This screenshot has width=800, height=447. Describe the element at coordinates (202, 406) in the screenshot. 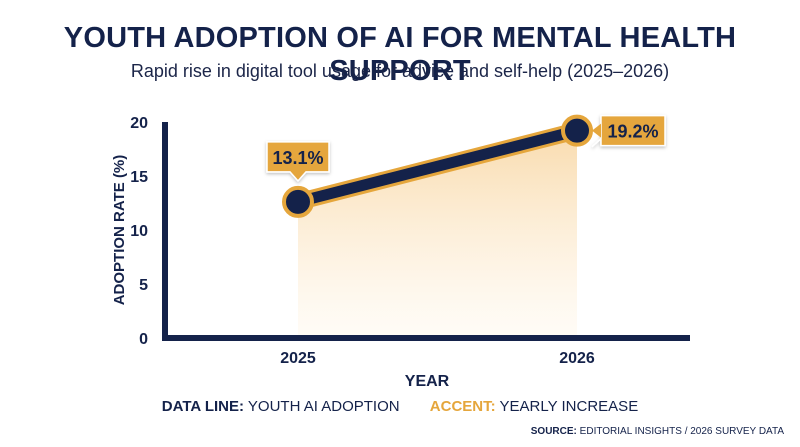

I see `legend-line-key: DATA LINE:` at that location.